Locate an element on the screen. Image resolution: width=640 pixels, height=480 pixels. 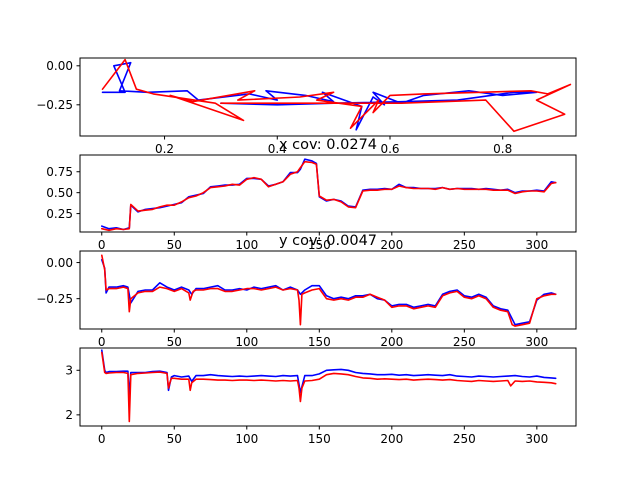
y-tick-label: 2 is located at coordinates (69, 415).